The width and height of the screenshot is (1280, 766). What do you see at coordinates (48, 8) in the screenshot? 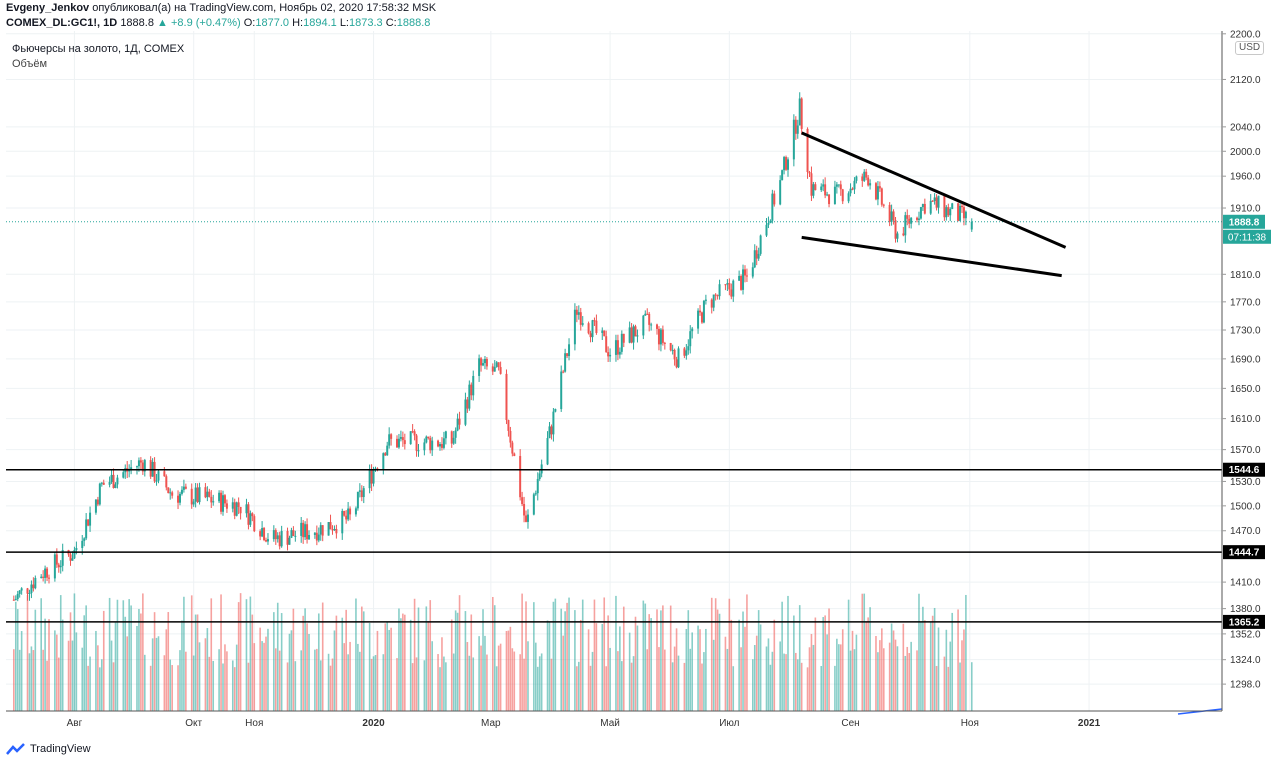
I see `author-name: Evgeny_Jenkov` at bounding box center [48, 8].